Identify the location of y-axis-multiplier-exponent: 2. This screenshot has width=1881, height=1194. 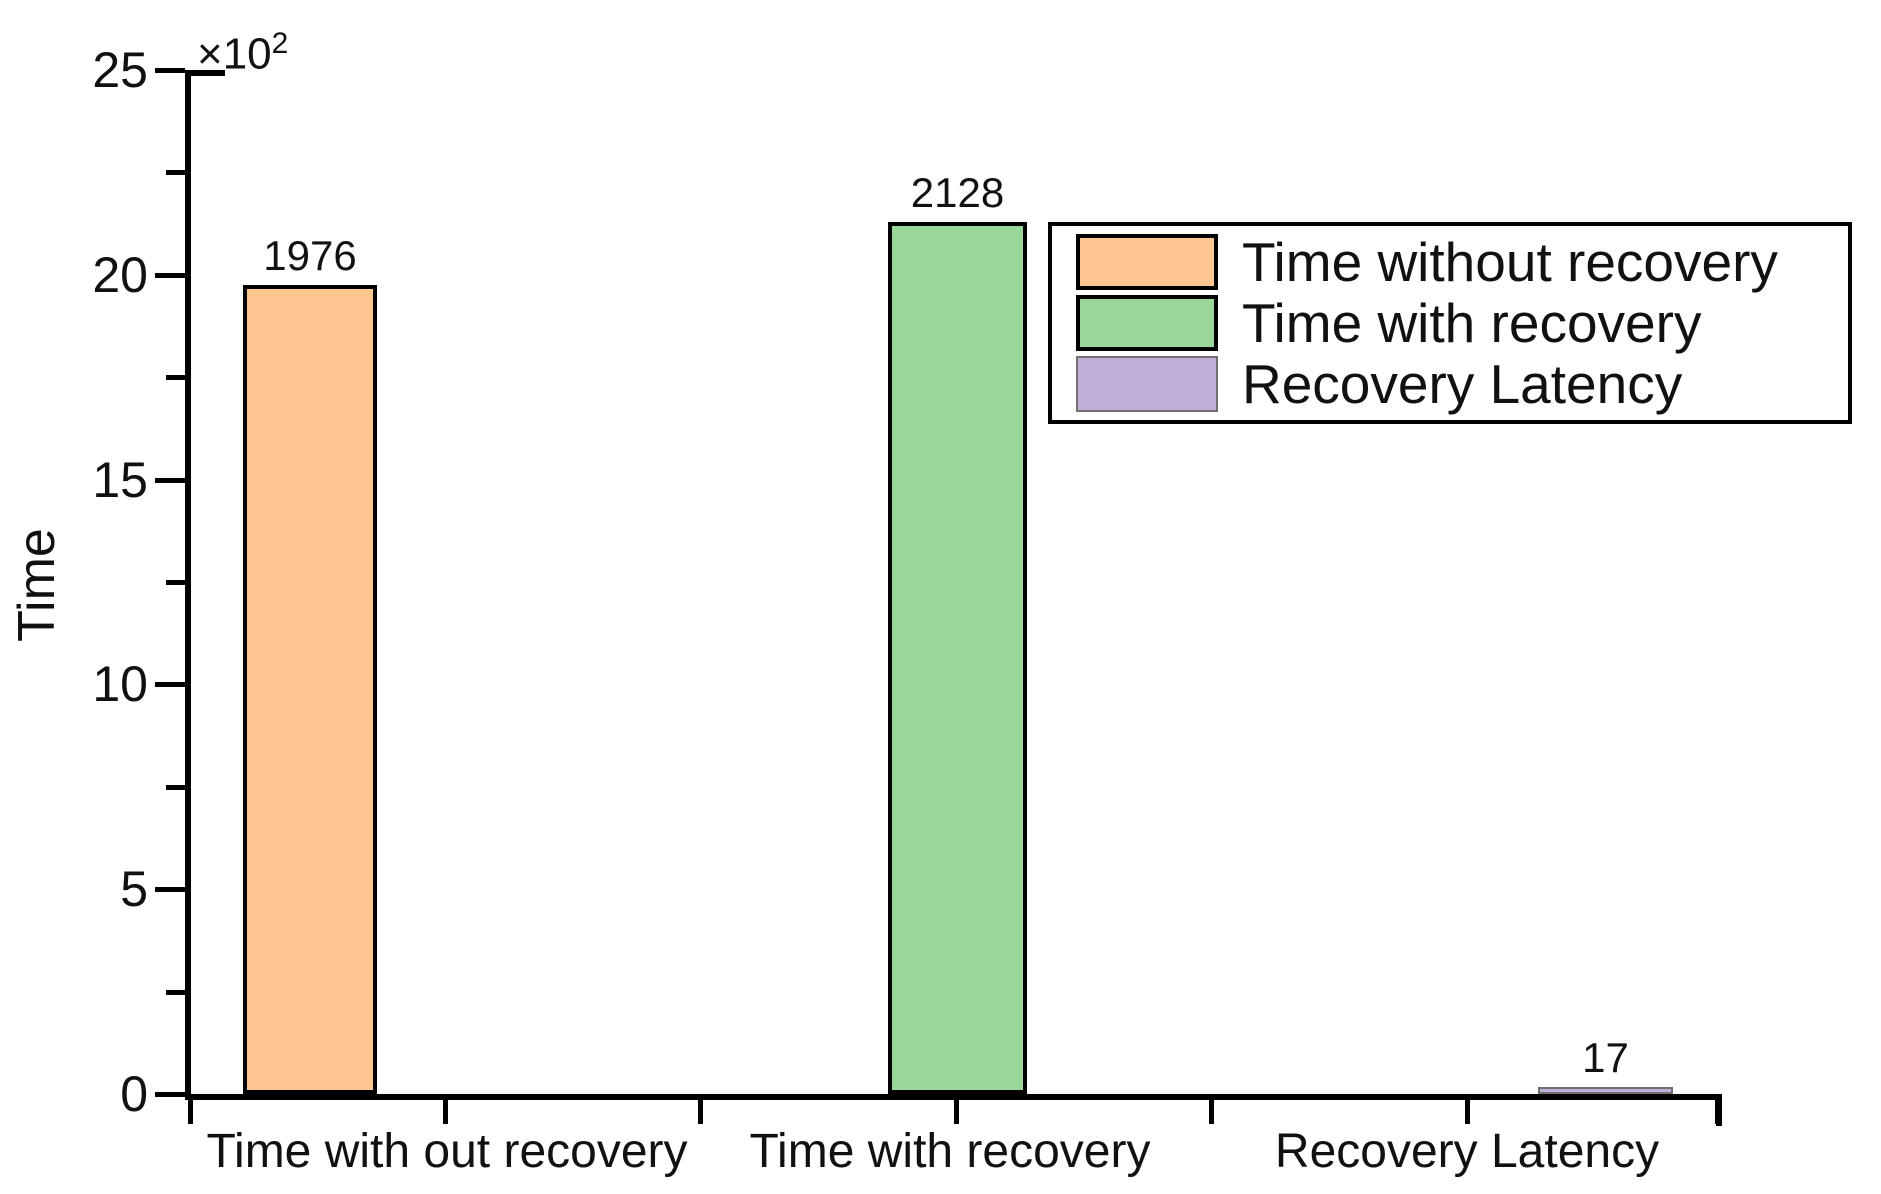
(280, 43).